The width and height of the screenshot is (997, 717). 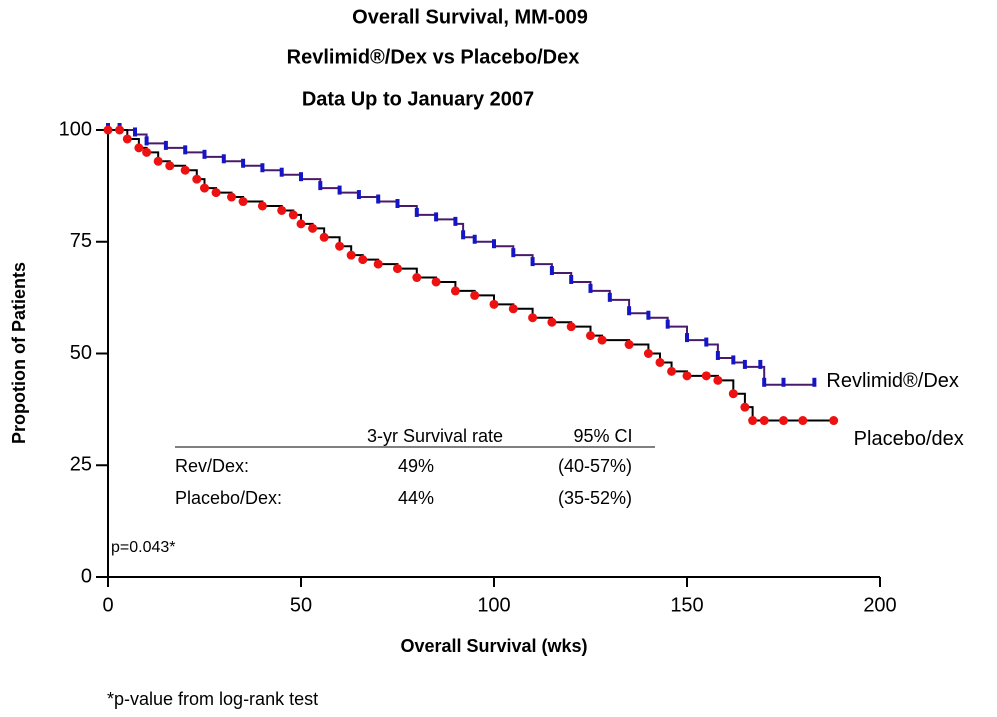 I want to click on y-tick-label: 100, so click(x=75, y=129).